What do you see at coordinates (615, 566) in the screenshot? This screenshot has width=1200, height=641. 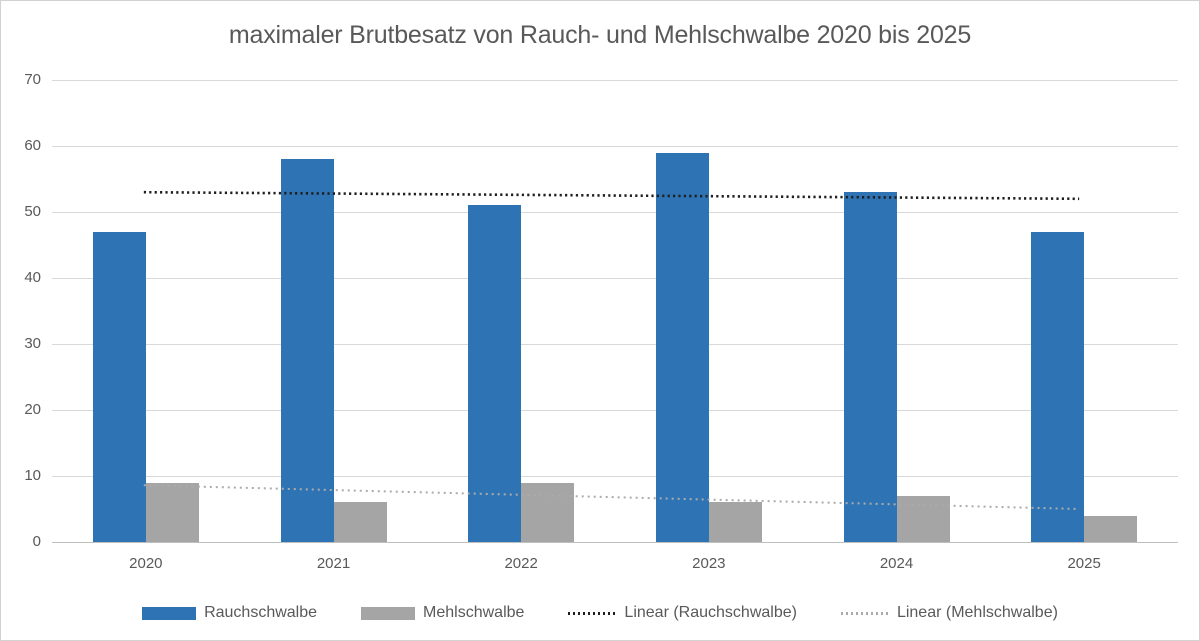 I see `x-axis-labels: 2020 2021 2022 2023 2024 2025` at bounding box center [615, 566].